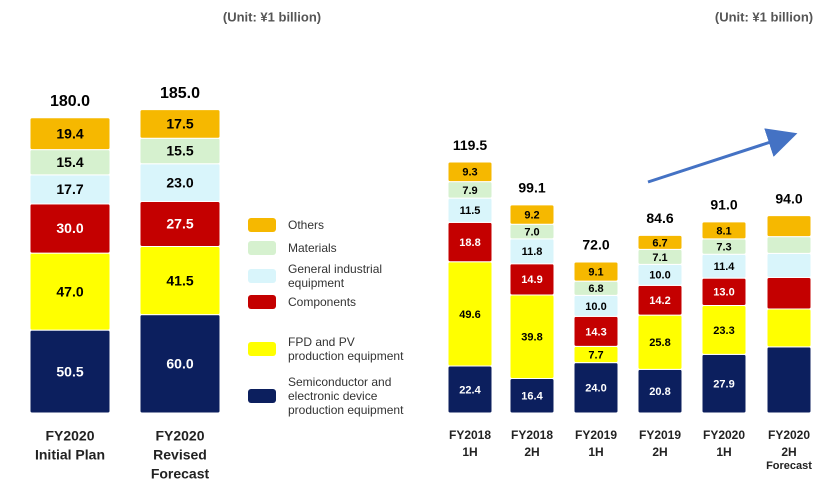 The image size is (828, 481). I want to click on total-label: 91.0, so click(723, 205).